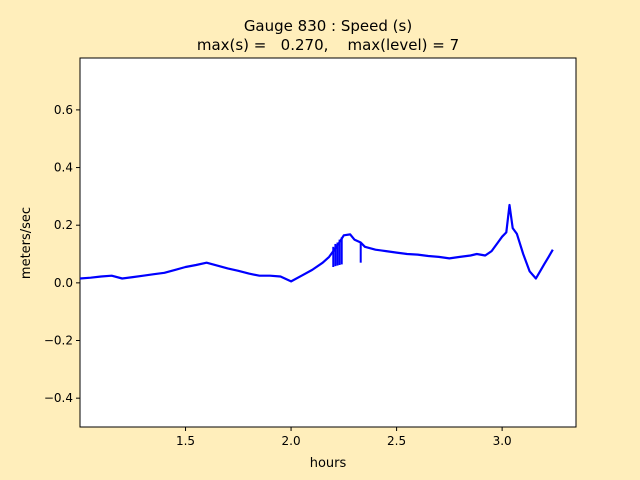 The height and width of the screenshot is (480, 640). What do you see at coordinates (26, 243) in the screenshot?
I see `y-axis-label: meters/sec` at bounding box center [26, 243].